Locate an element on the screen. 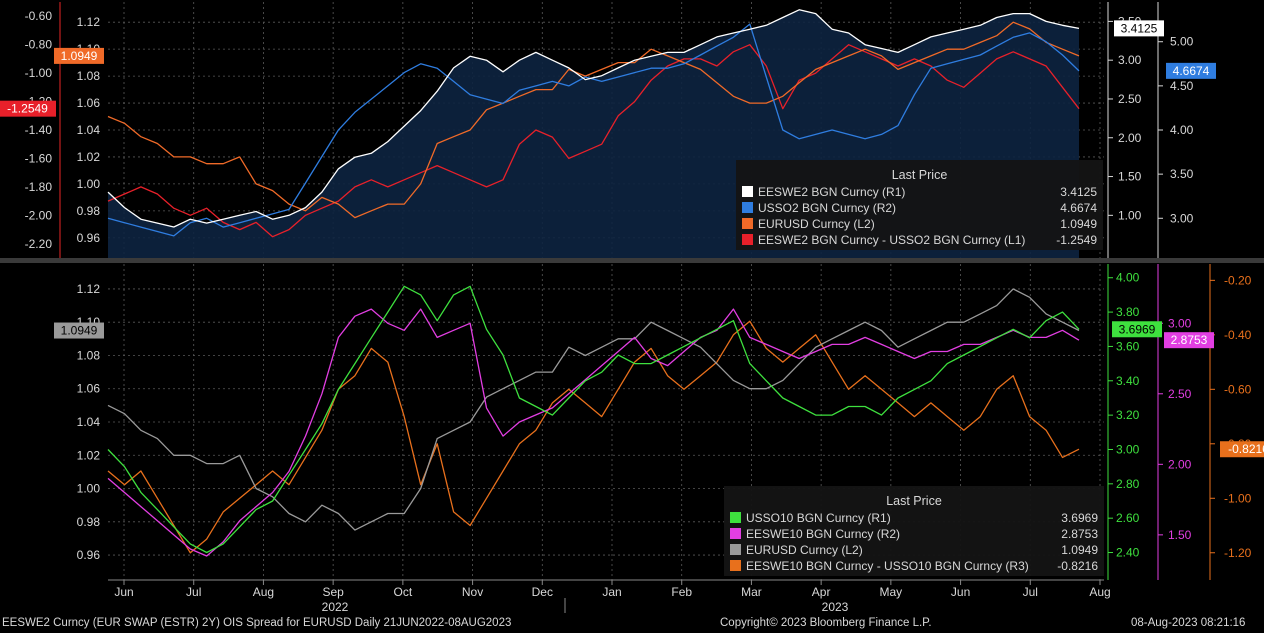  x-tick-label-month: Mar is located at coordinates (751, 592).